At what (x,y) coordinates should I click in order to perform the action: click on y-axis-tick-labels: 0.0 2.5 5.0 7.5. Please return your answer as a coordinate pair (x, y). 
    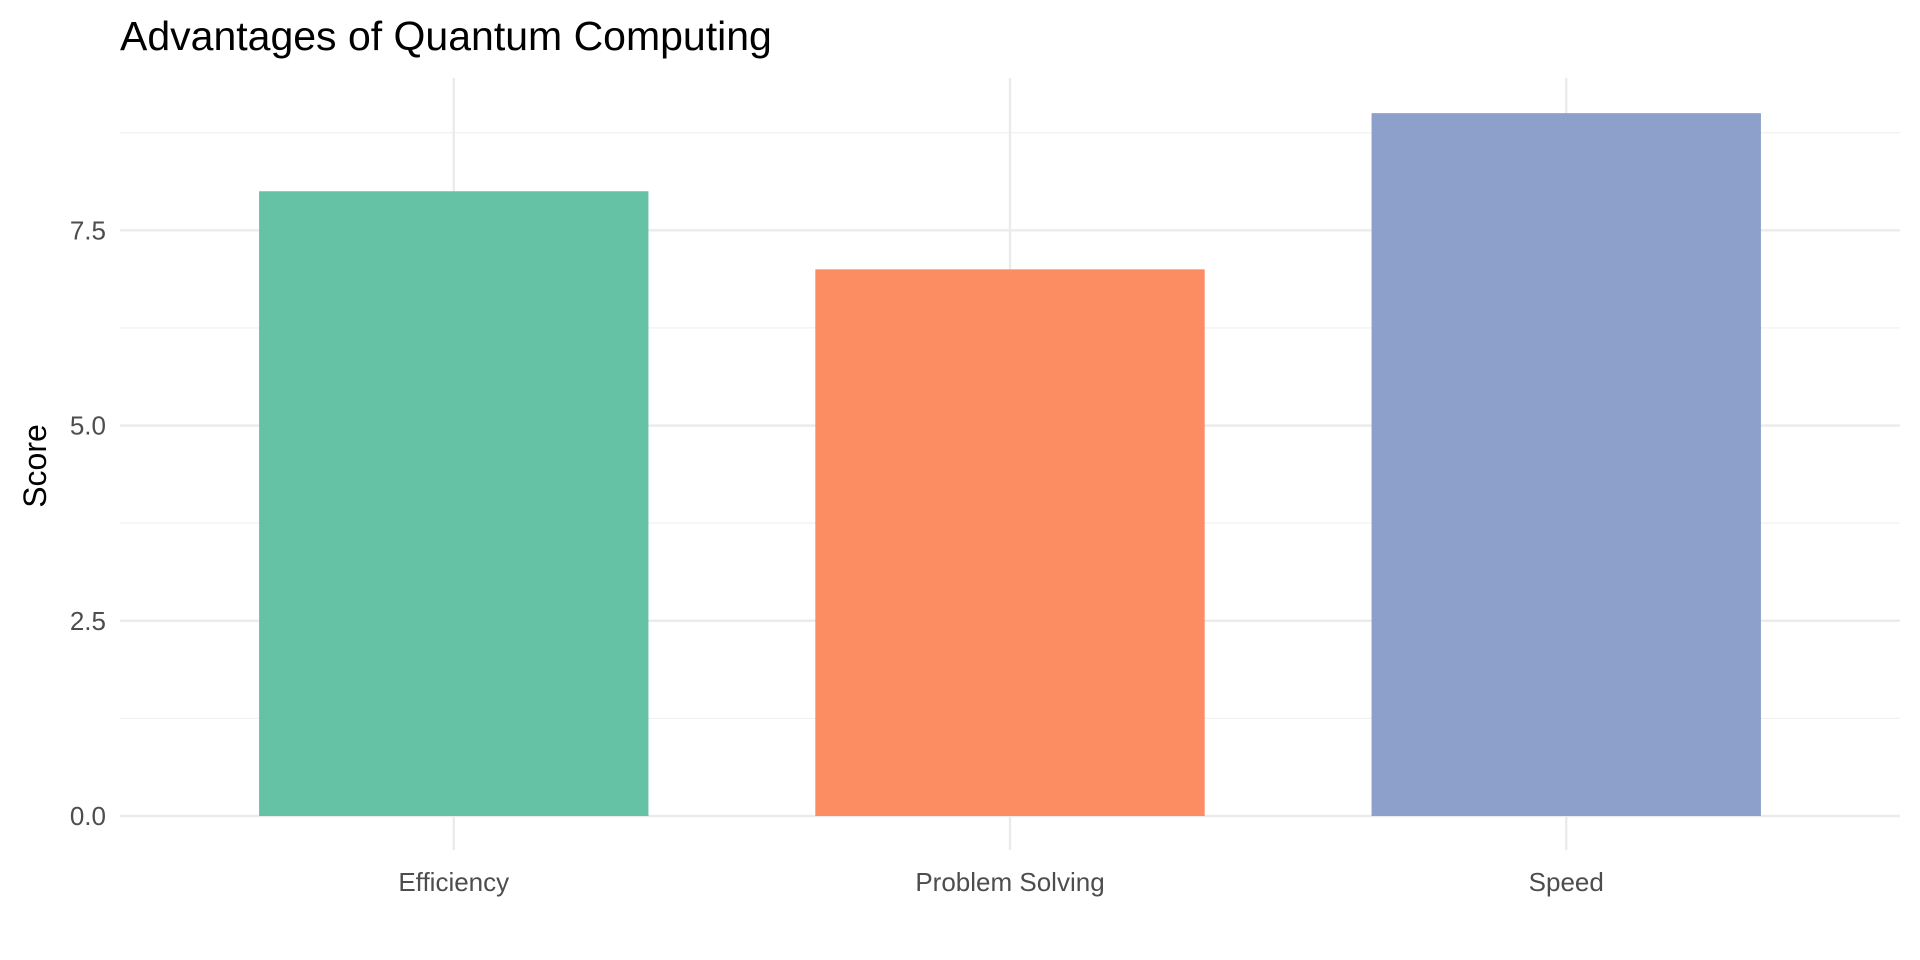
    Looking at the image, I should click on (88, 523).